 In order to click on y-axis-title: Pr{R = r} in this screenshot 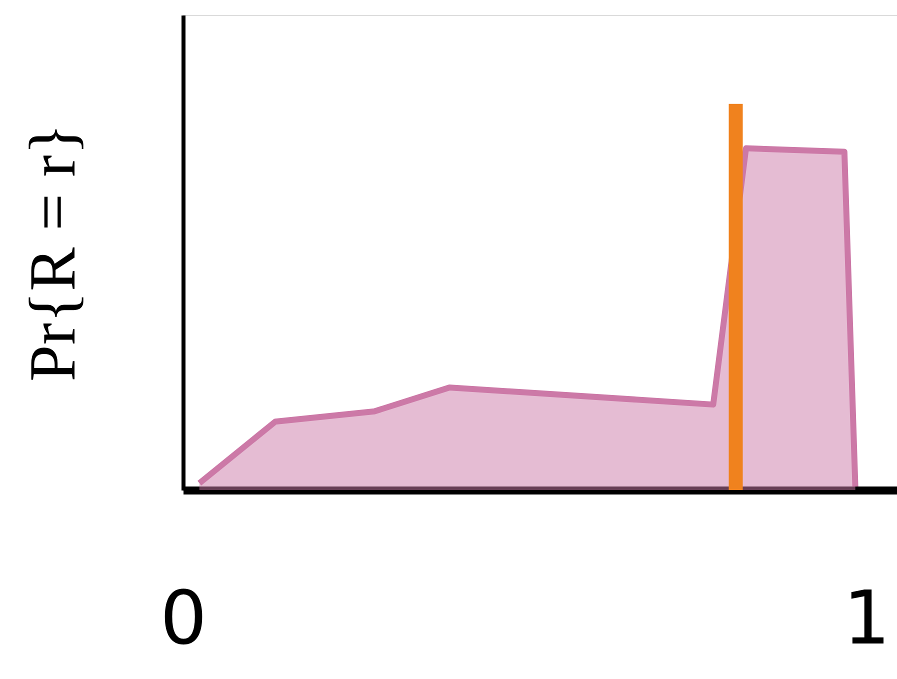, I will do `click(53, 252)`.